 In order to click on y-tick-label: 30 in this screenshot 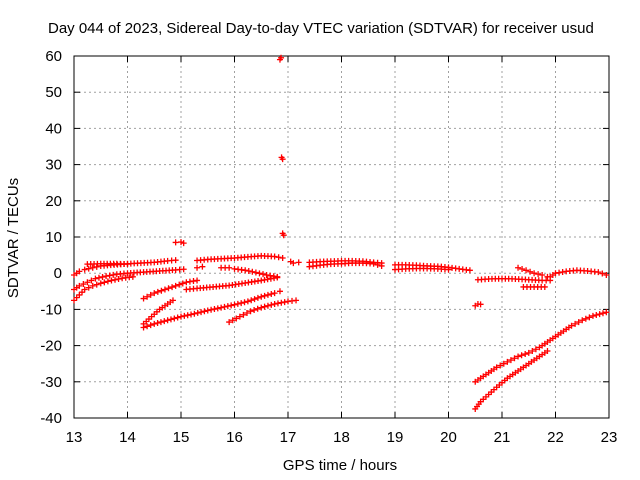, I will do `click(53, 165)`.